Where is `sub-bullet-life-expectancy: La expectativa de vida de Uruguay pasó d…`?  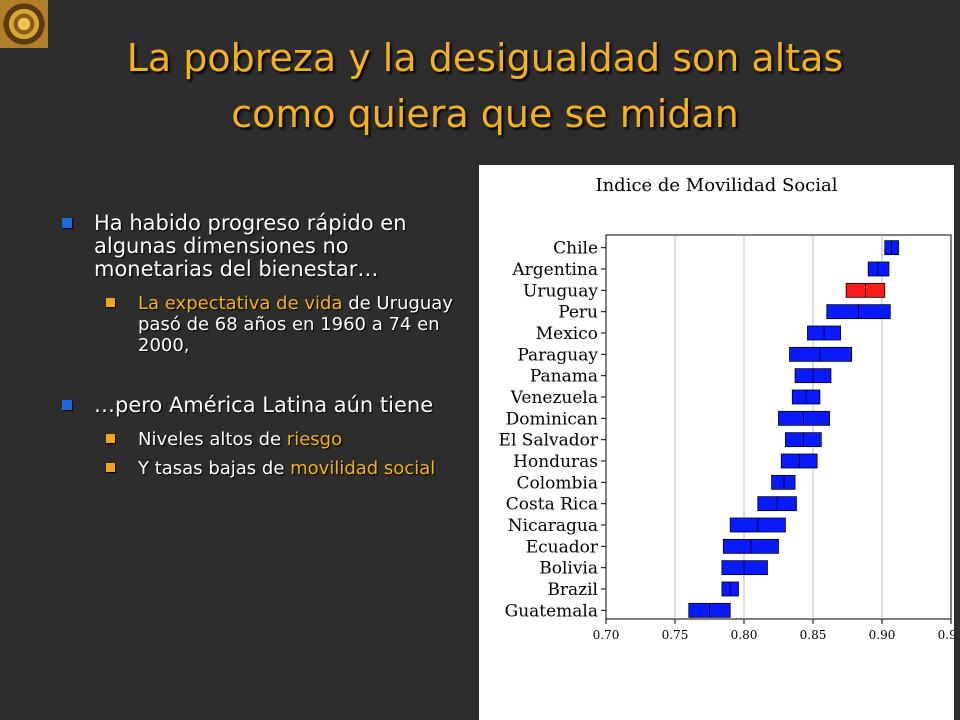 sub-bullet-life-expectancy: La expectativa de vida de Uruguay pasó d… is located at coordinates (277, 324).